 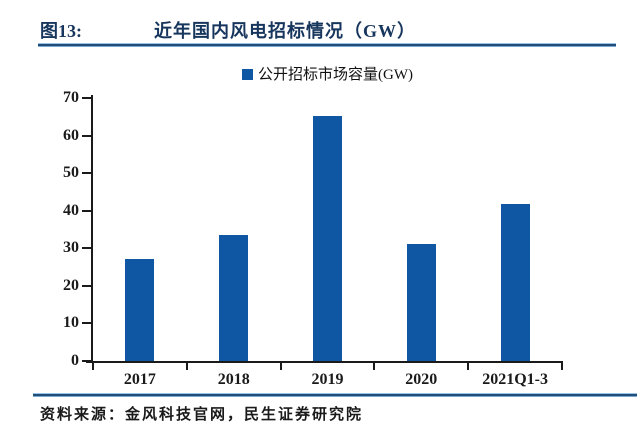 What do you see at coordinates (71, 135) in the screenshot?
I see `y-axis-tick-label: 60` at bounding box center [71, 135].